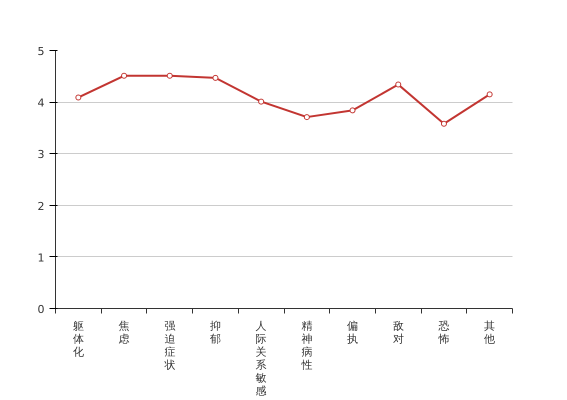  I want to click on y-tick-label: 4, so click(41, 103).